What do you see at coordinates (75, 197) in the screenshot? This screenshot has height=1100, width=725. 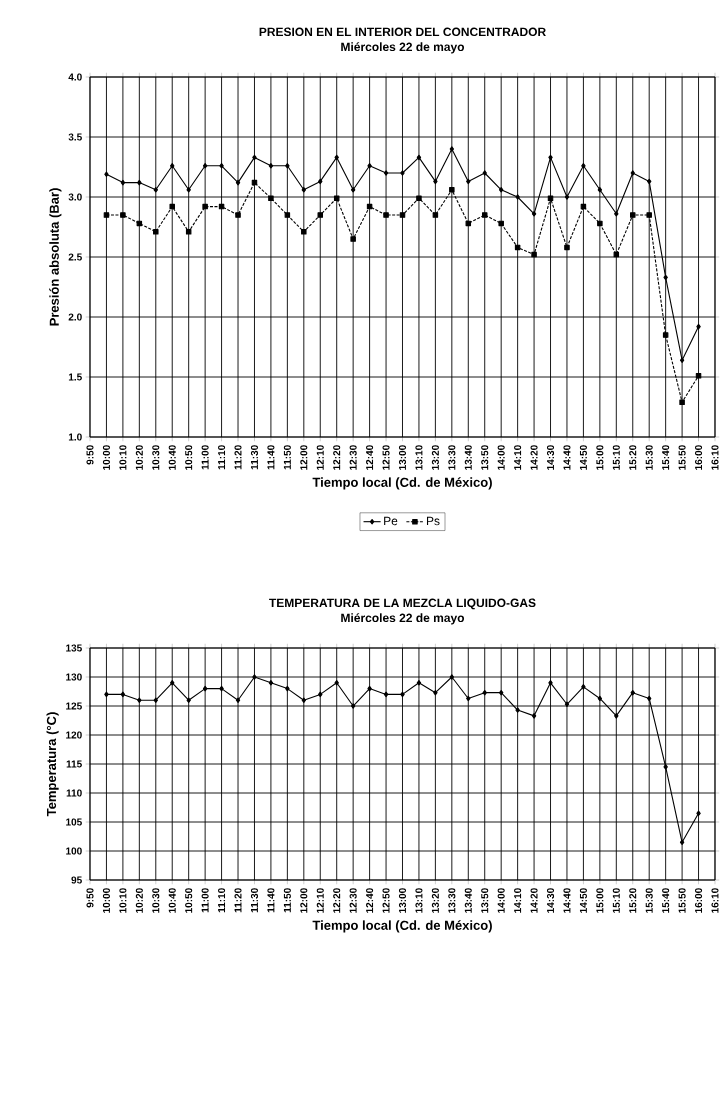 I see `y-tick-label: 3.0` at bounding box center [75, 197].